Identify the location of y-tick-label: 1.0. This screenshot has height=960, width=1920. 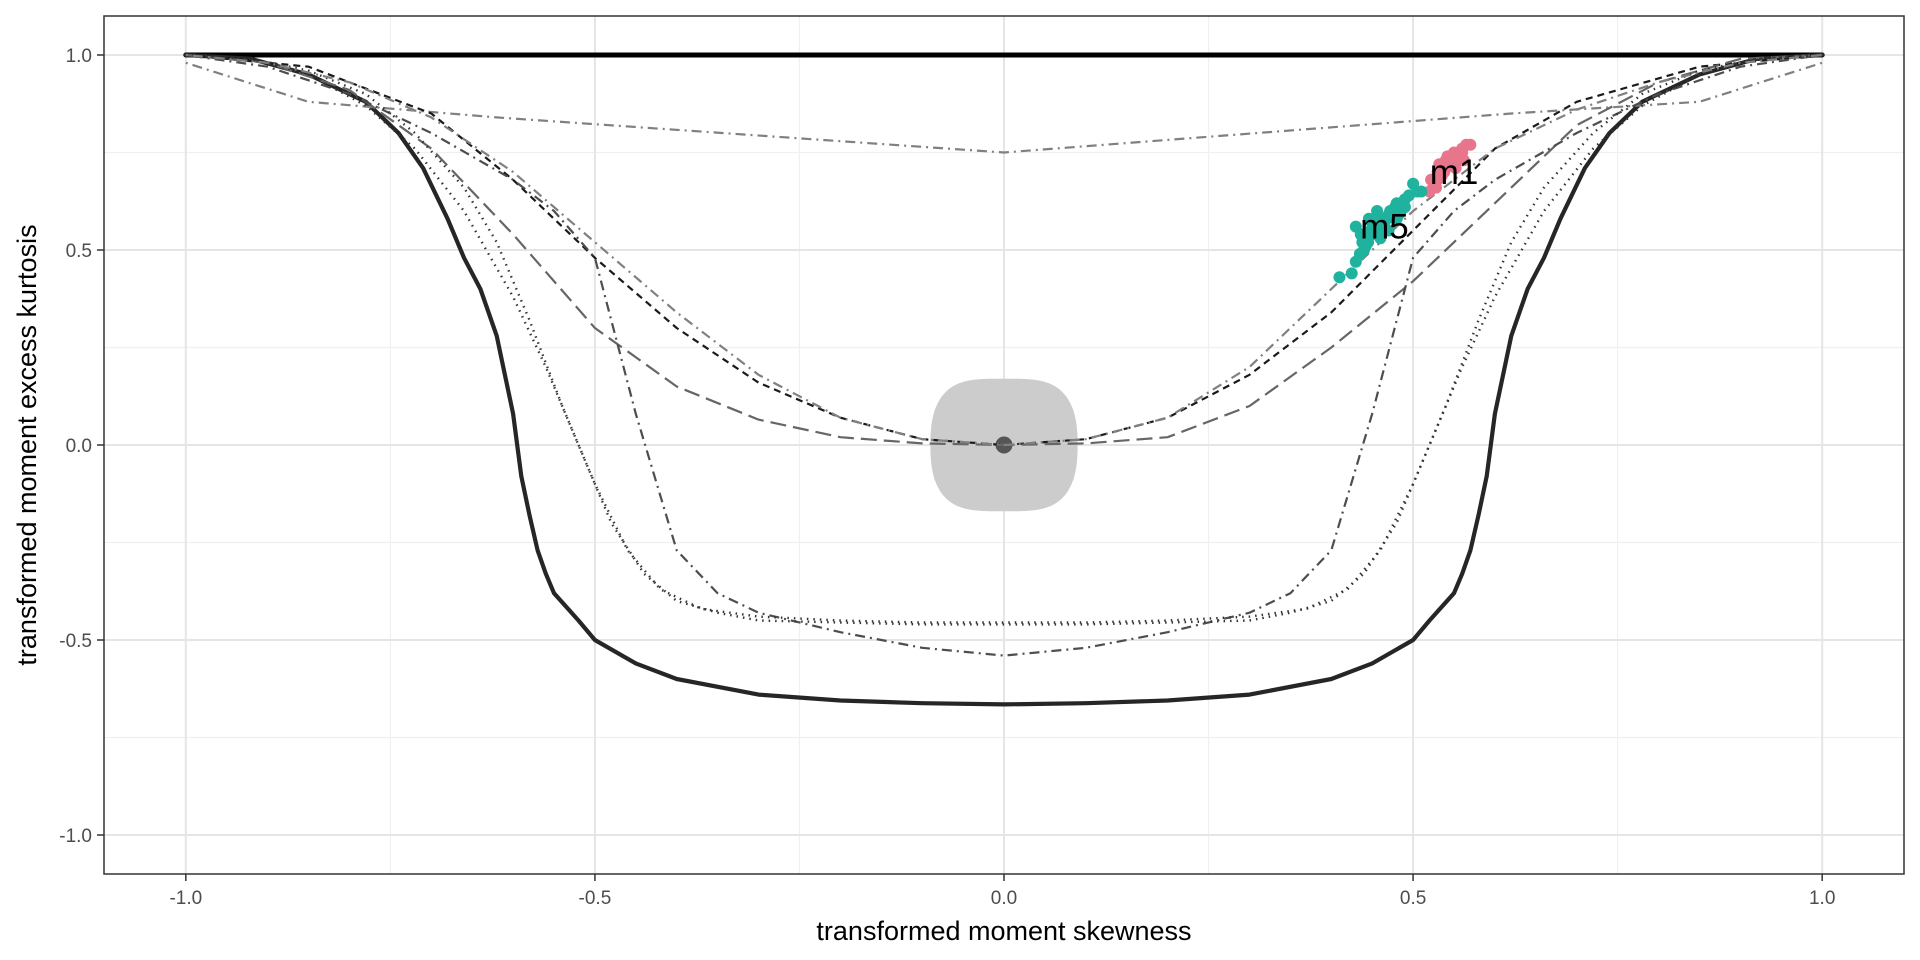
(79, 56).